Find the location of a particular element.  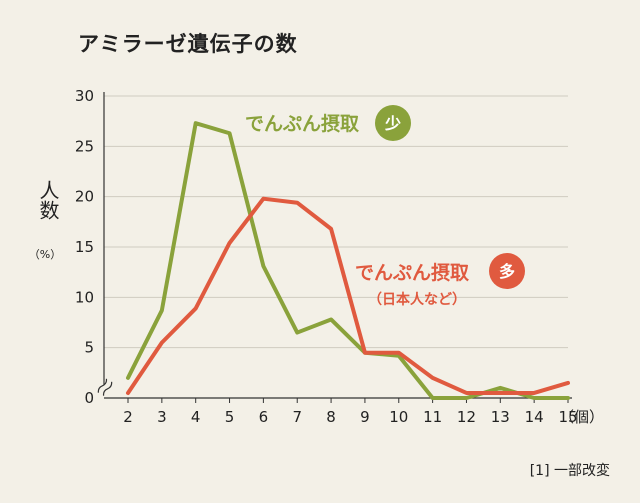

y-tick-label: 30 is located at coordinates (84, 96).